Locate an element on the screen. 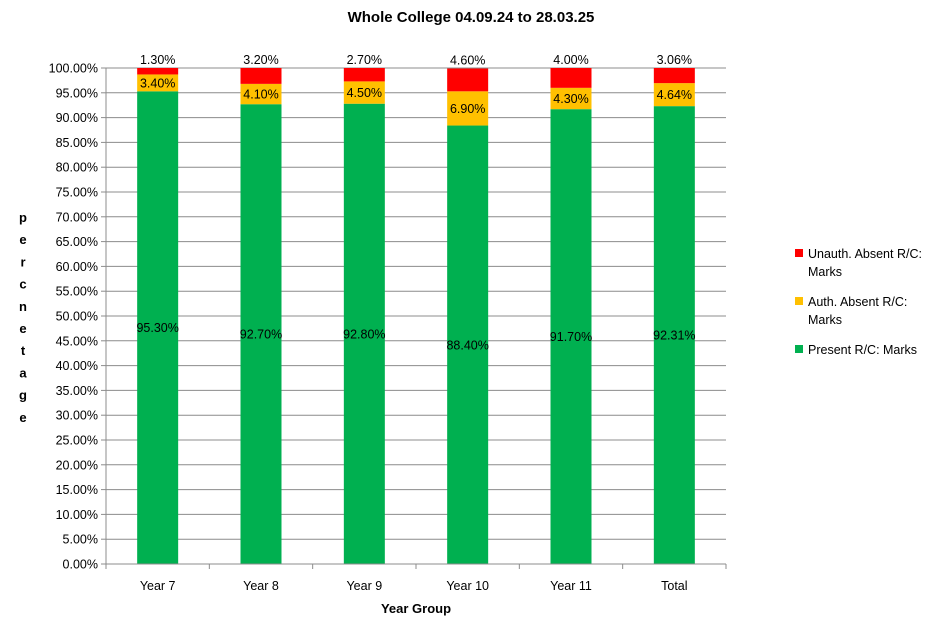 The width and height of the screenshot is (945, 633). y-tick-label: 45.00% is located at coordinates (77, 341).